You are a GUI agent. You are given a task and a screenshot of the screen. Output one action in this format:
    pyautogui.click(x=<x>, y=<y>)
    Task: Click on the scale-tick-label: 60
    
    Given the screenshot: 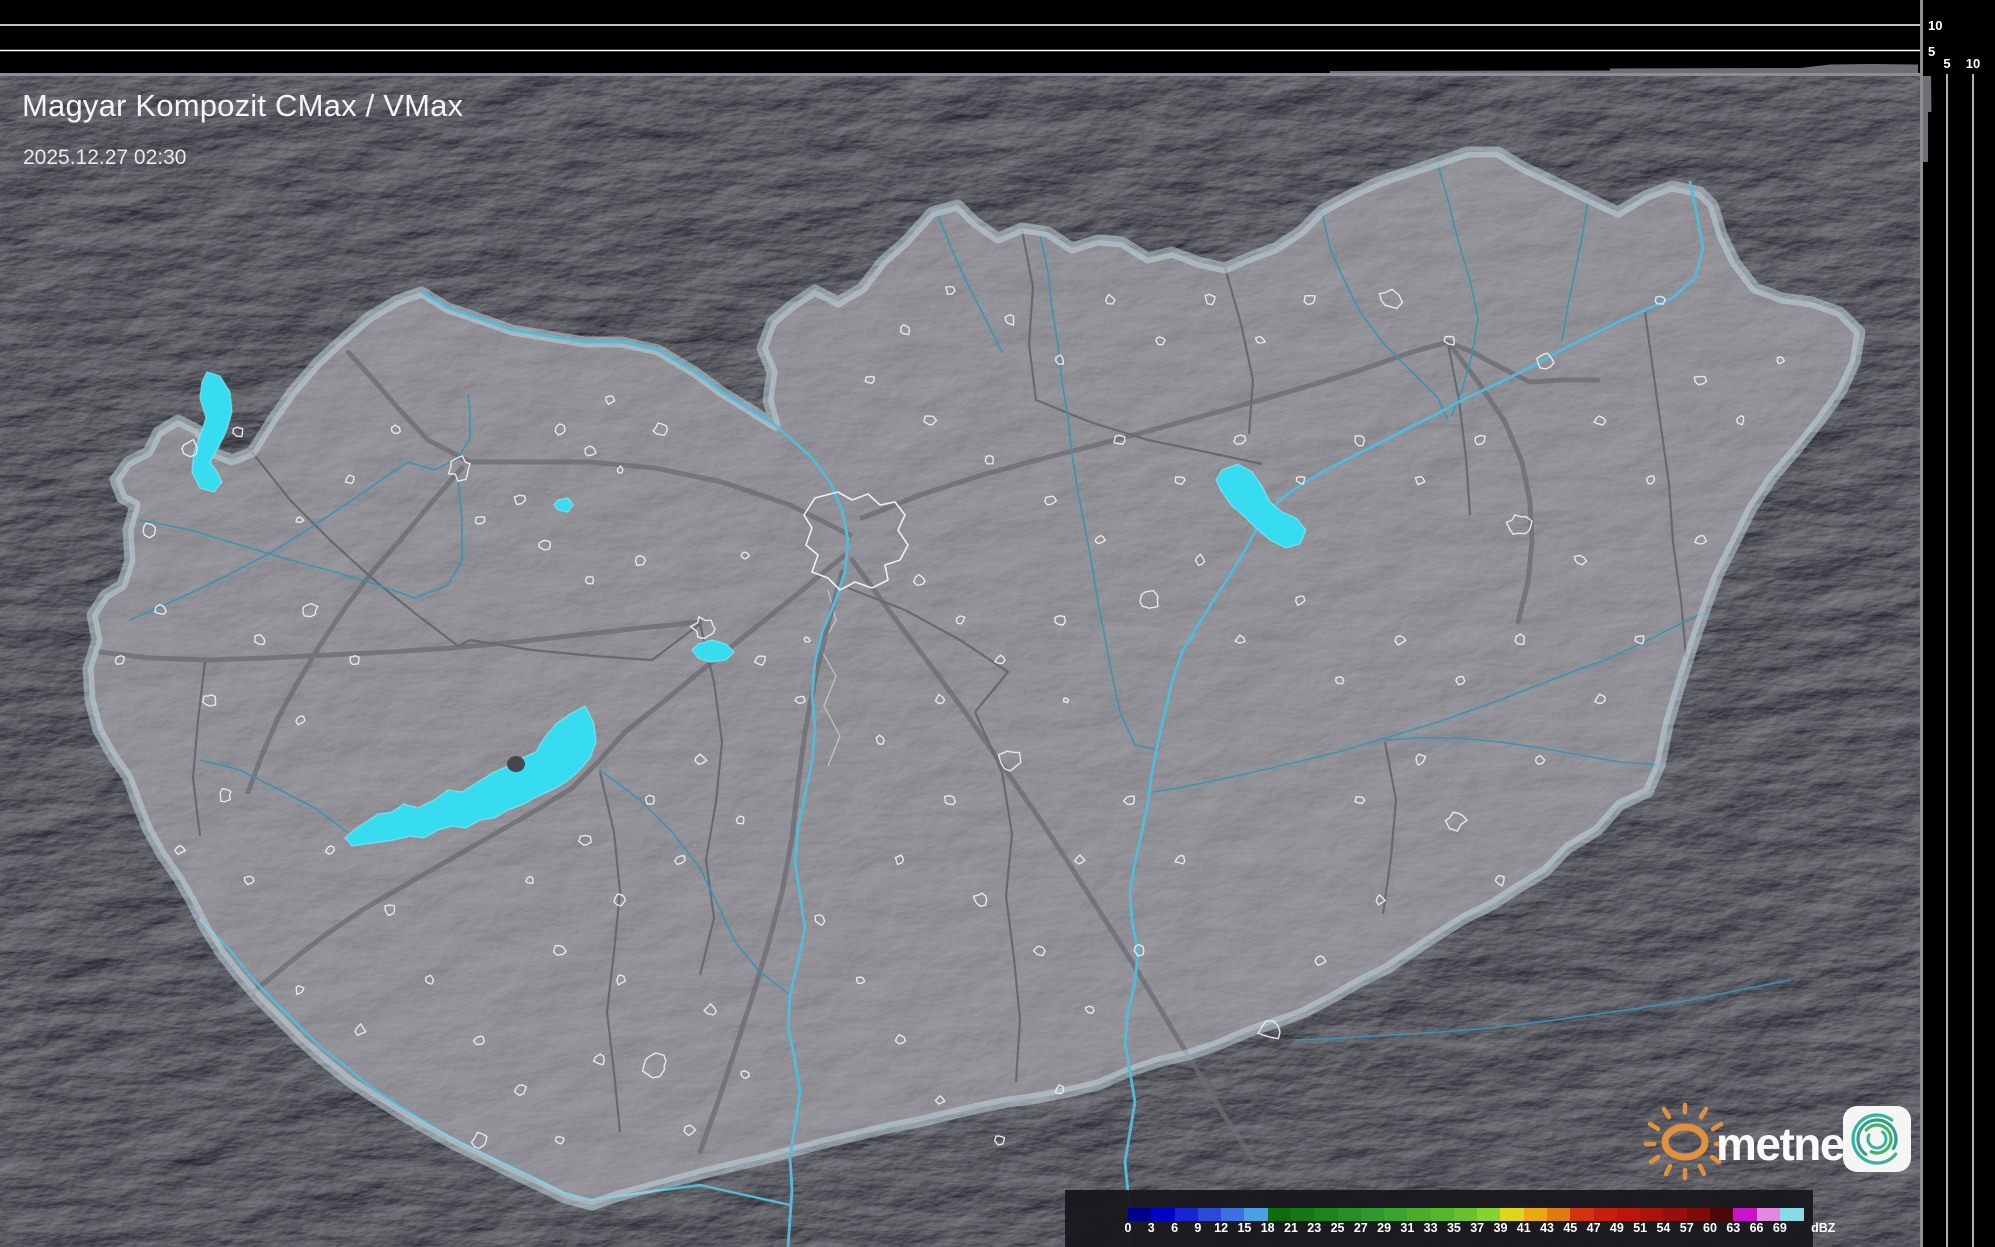 What is the action you would take?
    pyautogui.click(x=1710, y=1228)
    